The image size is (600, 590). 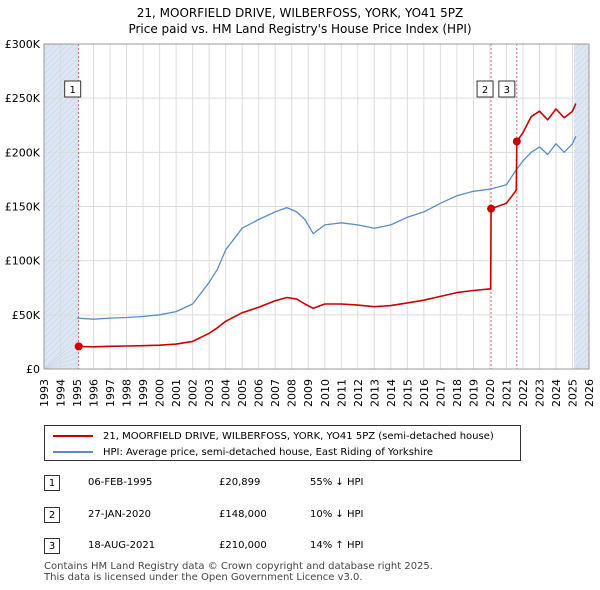 What do you see at coordinates (337, 514) in the screenshot?
I see `transaction-hpi: 10% ↓ HPI` at bounding box center [337, 514].